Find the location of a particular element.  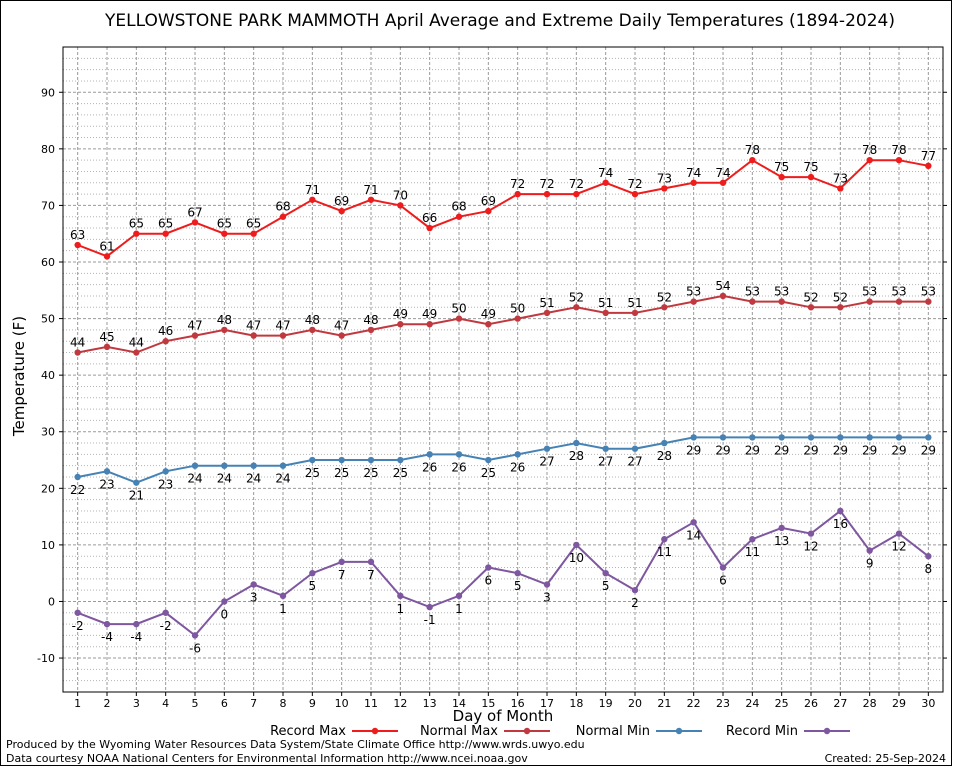

x-tick-label: 22 is located at coordinates (694, 703).